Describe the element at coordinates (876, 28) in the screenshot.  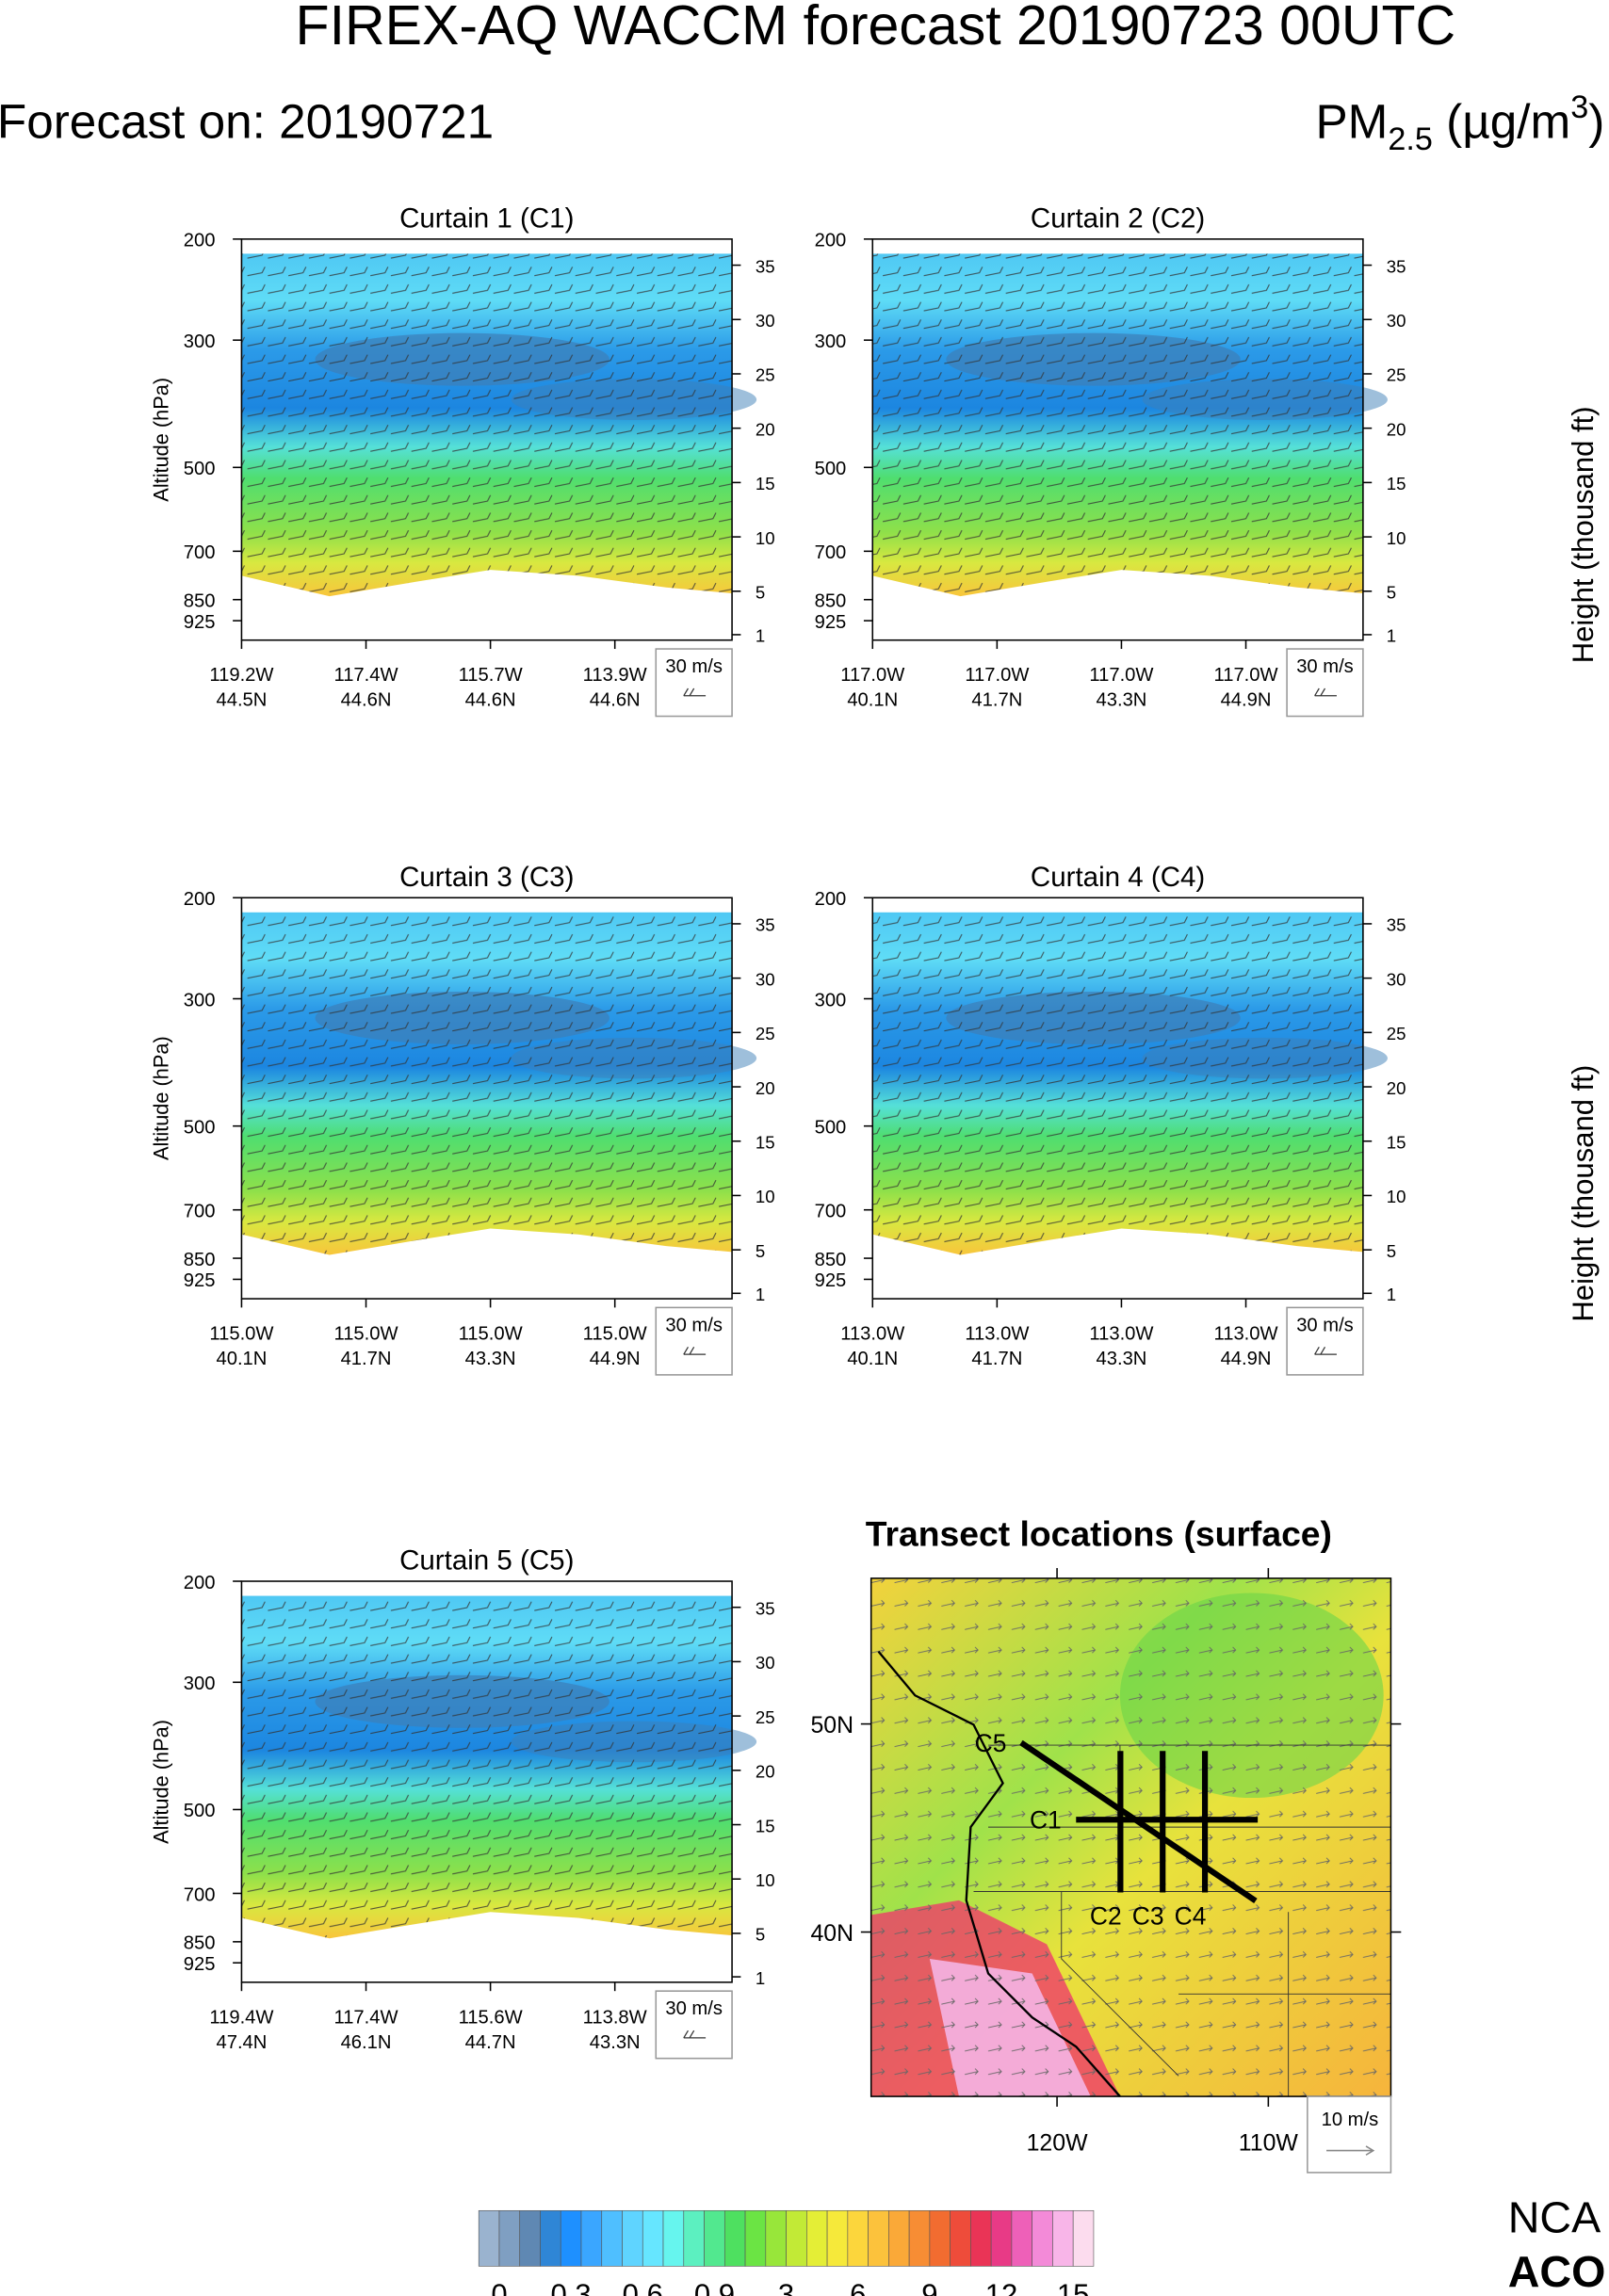
I see `title: FIREX-AQ WACCM forecast 20190723 00UTC` at that location.